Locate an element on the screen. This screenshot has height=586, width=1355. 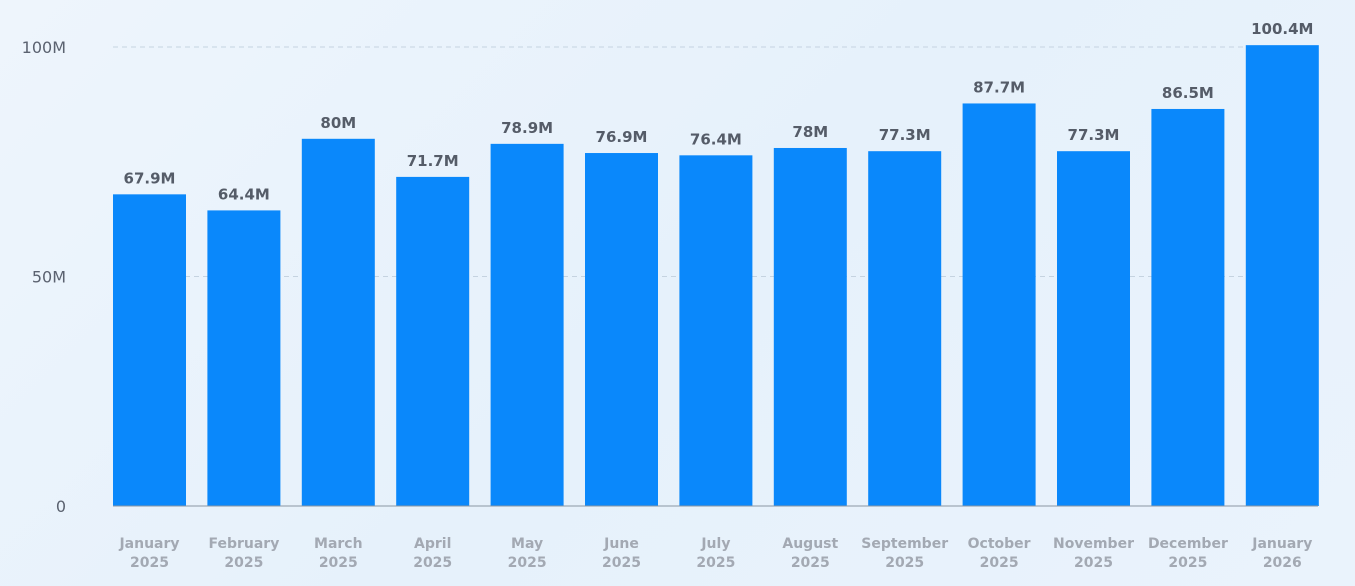
x-tick-label-year: 2026 is located at coordinates (1282, 563).